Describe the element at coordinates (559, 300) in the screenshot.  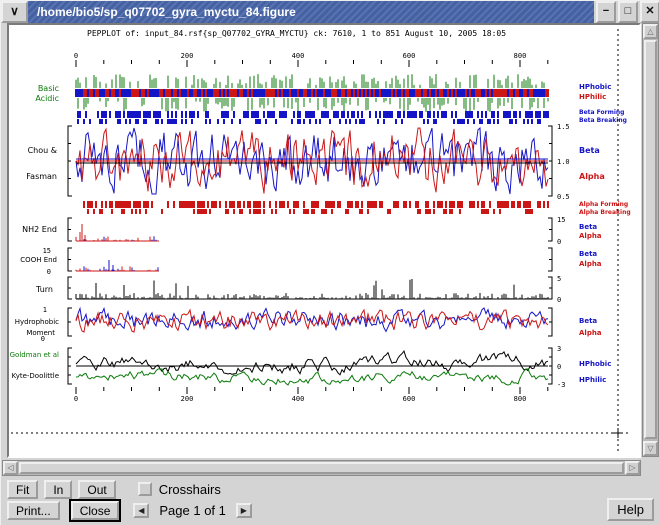
I see `turn-axis-bottom: 0` at that location.